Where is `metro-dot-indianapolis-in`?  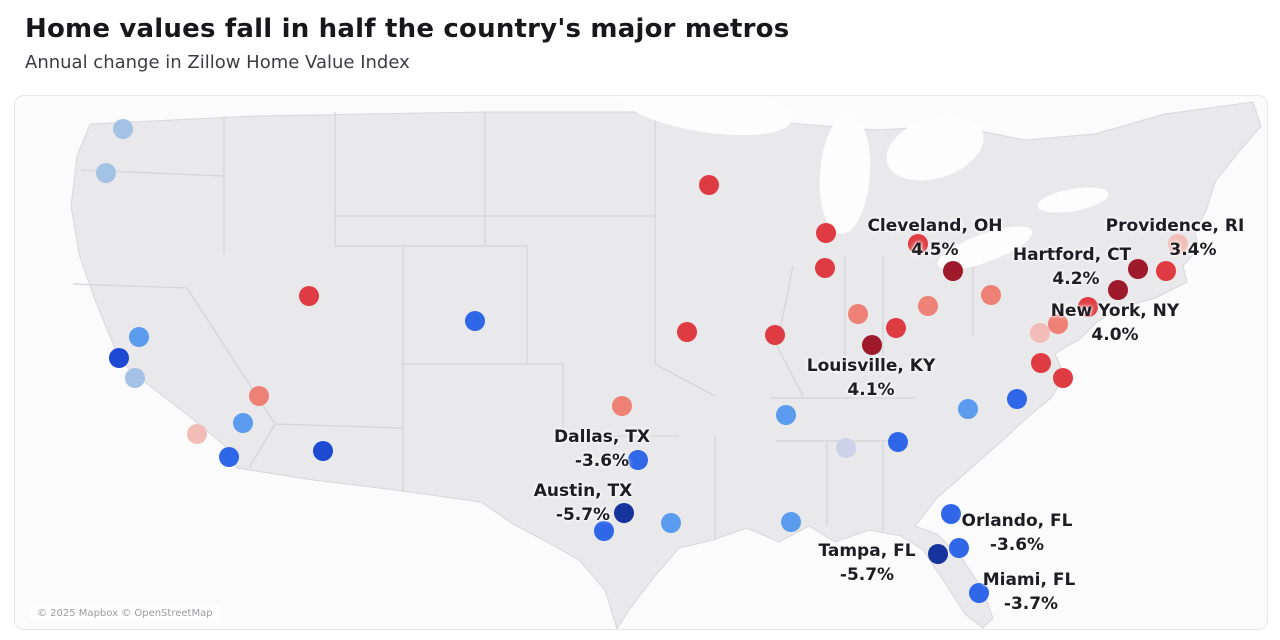 metro-dot-indianapolis-in is located at coordinates (858, 314).